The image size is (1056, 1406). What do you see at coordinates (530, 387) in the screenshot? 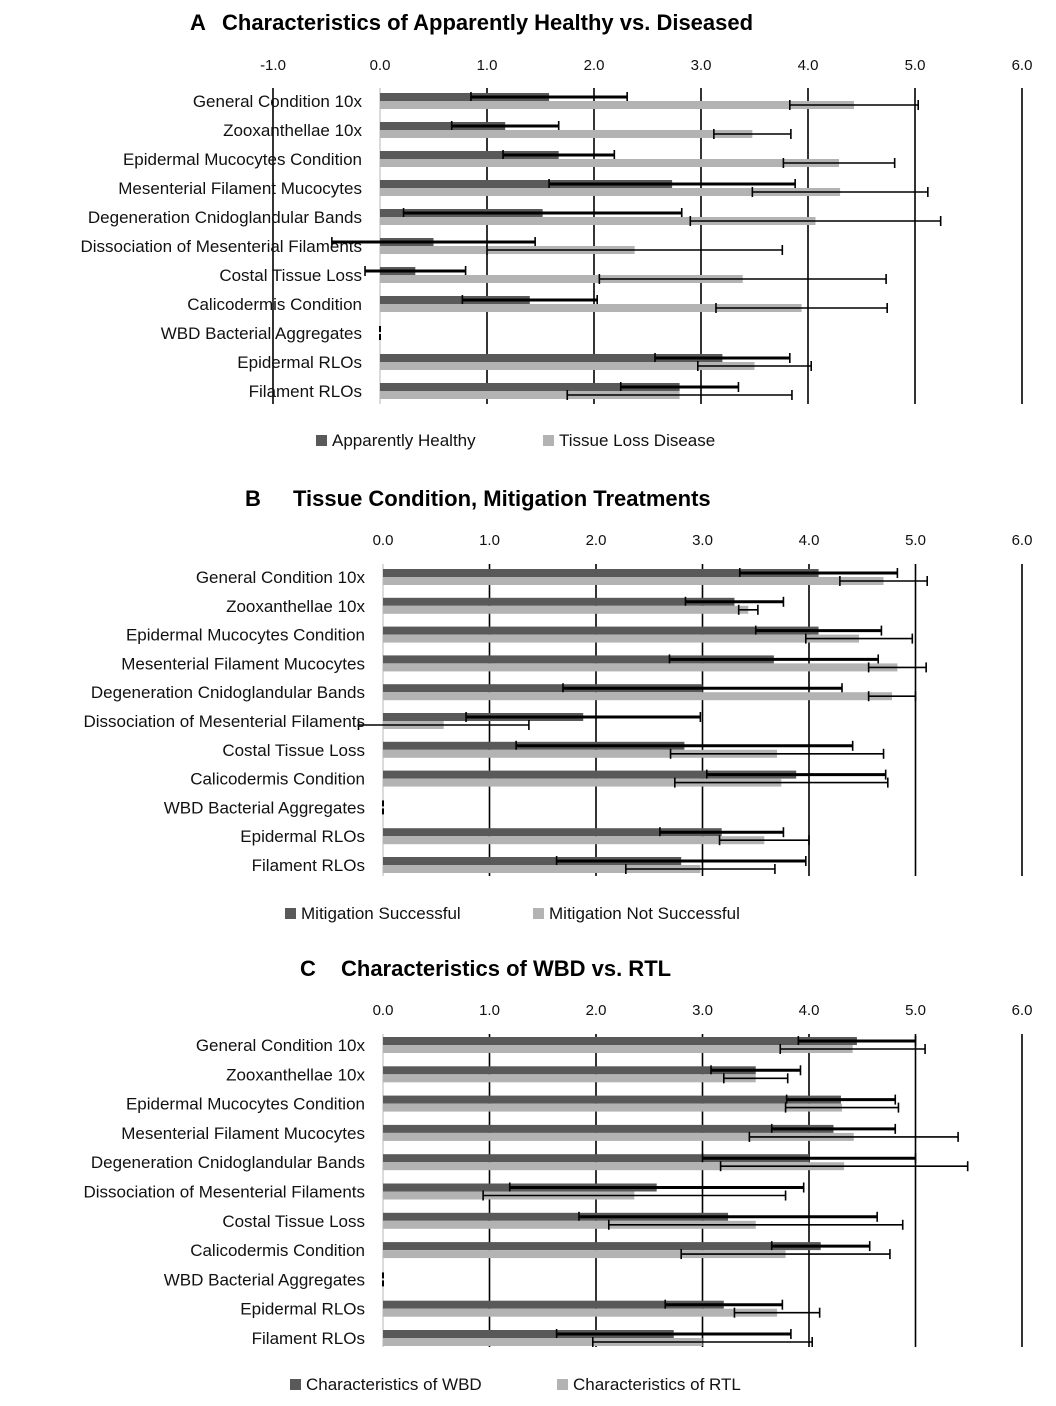
I see `bar-a-s0-filament-rlos` at bounding box center [530, 387].